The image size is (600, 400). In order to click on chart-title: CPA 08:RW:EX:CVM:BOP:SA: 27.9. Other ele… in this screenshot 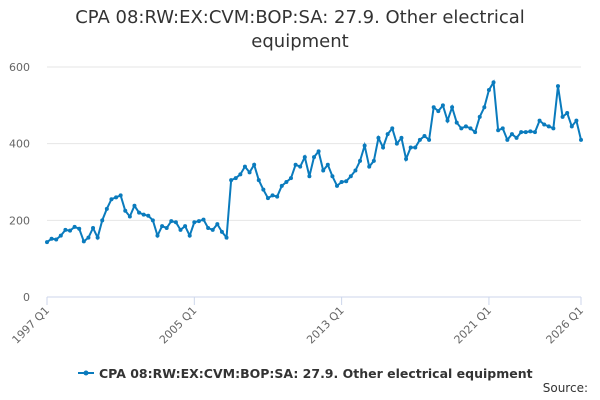, I will do `click(300, 29)`.